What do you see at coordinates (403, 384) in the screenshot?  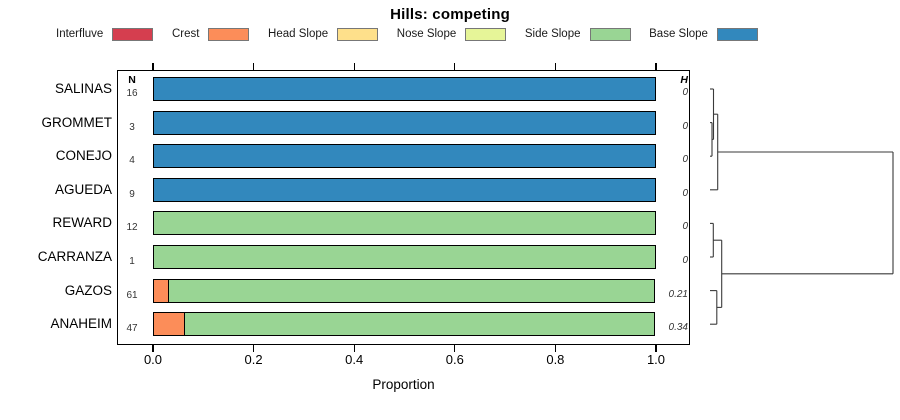 I see `x-axis-title: Proportion` at bounding box center [403, 384].